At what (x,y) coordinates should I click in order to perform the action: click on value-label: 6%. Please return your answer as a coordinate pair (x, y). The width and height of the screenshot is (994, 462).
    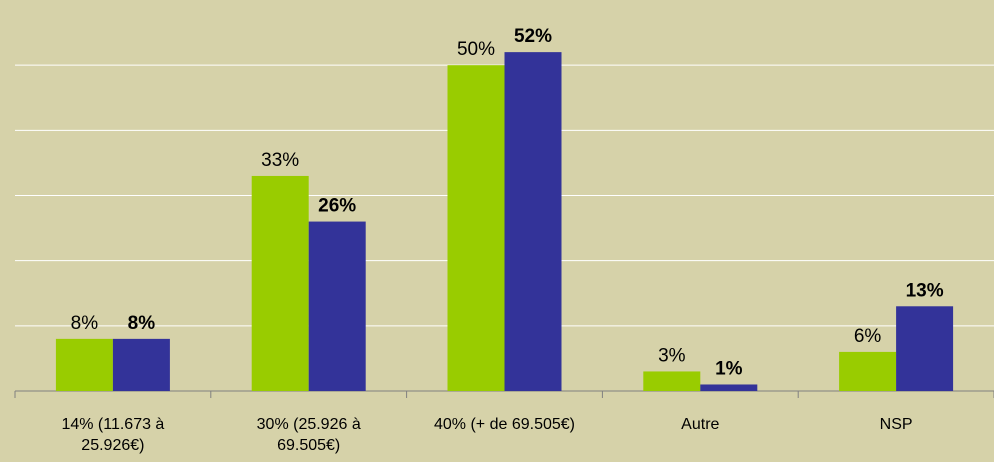
    Looking at the image, I should click on (868, 336).